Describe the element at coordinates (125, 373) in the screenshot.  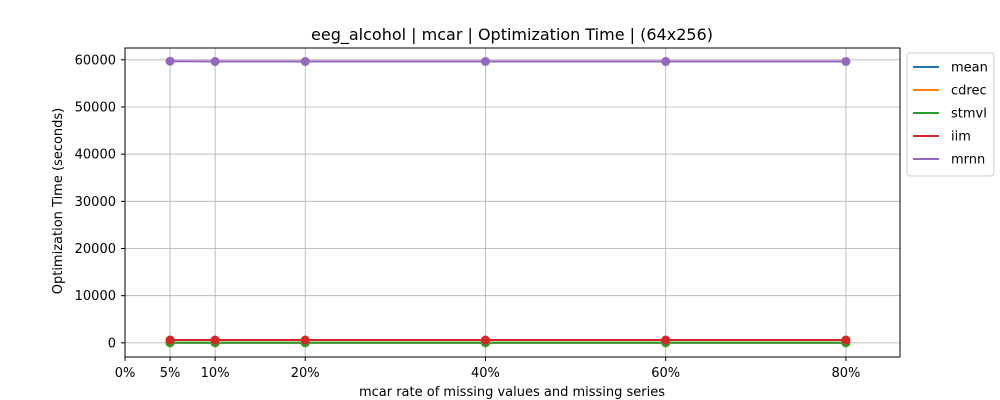
I see `x-tick-label: 0%` at that location.